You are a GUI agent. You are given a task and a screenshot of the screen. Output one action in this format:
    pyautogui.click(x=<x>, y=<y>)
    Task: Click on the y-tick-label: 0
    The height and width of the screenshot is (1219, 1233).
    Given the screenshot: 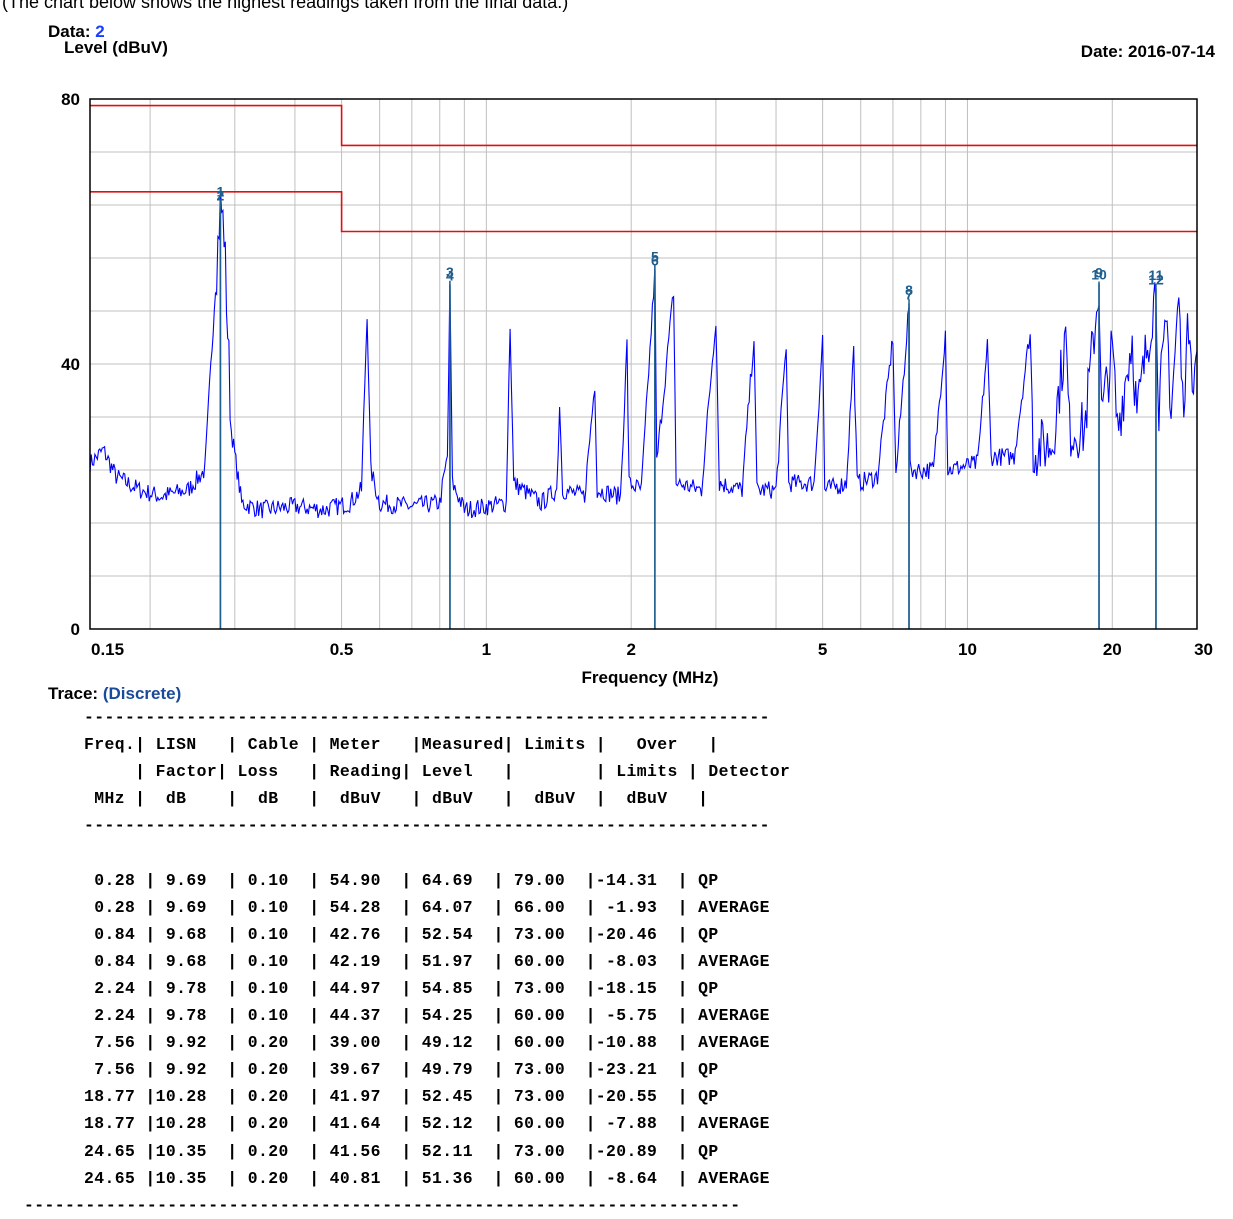 What is the action you would take?
    pyautogui.click(x=75, y=629)
    